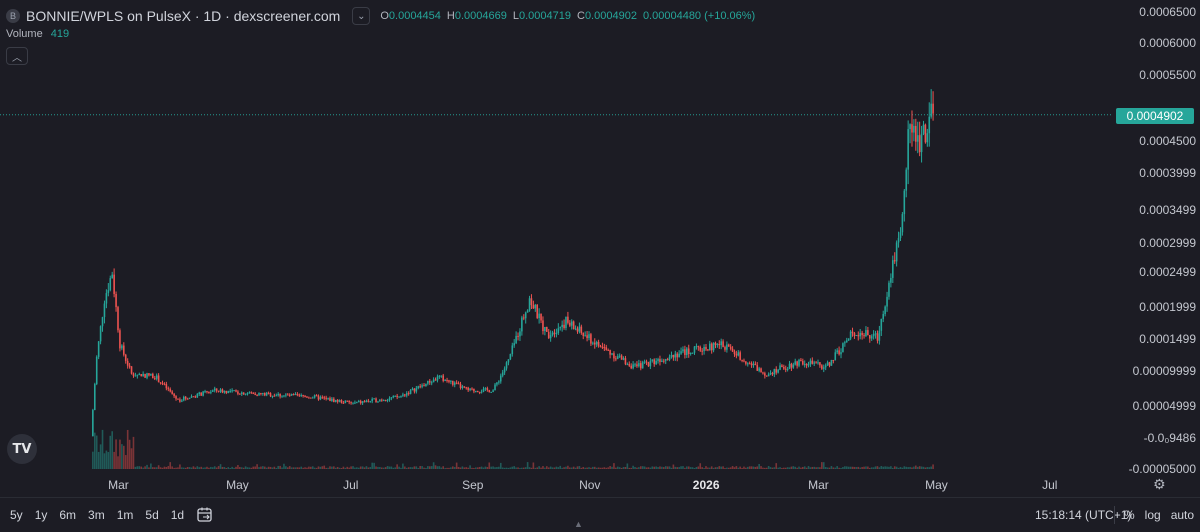 Image resolution: width=1200 pixels, height=532 pixels. What do you see at coordinates (205, 515) in the screenshot?
I see `calendar-goto-icon` at bounding box center [205, 515].